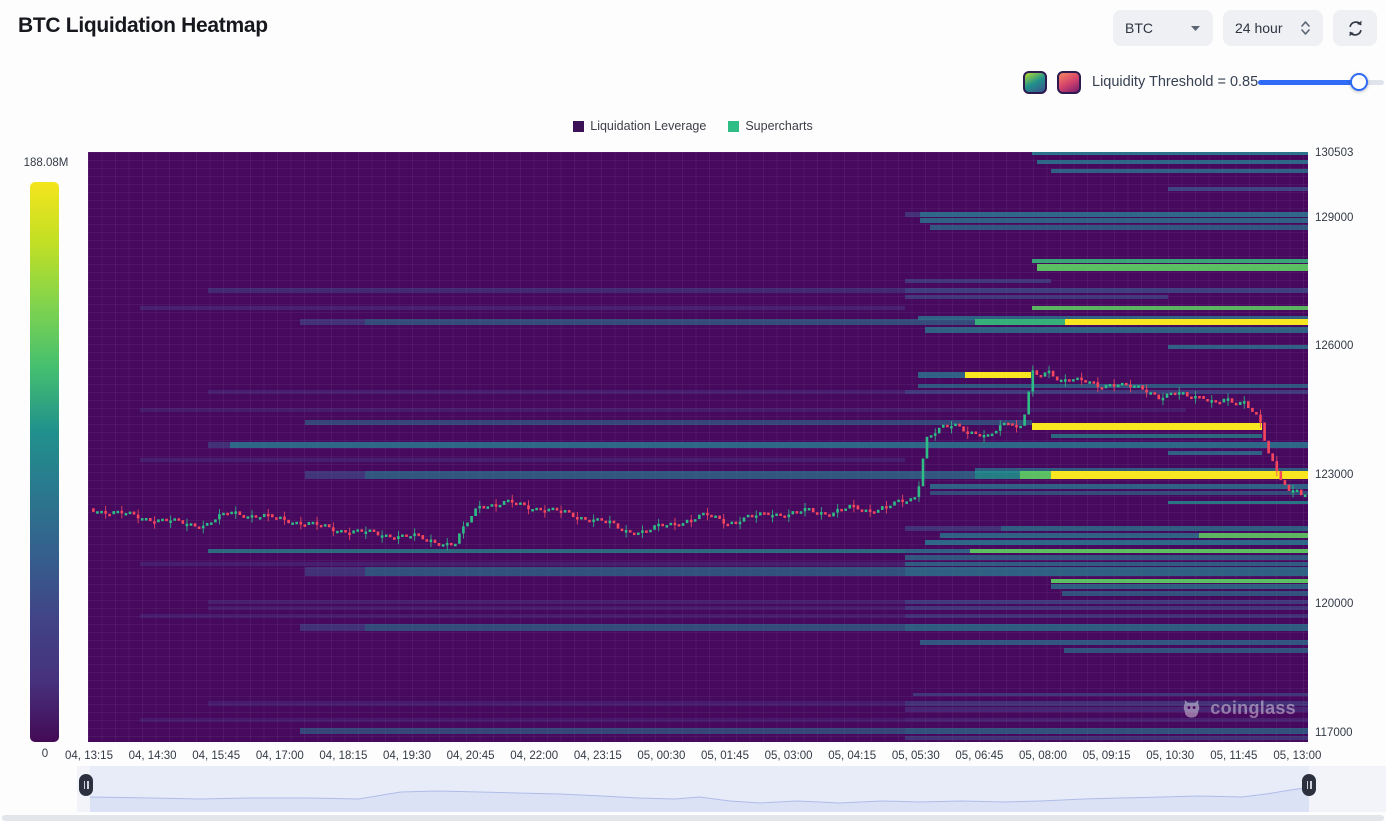 Image resolution: width=1386 pixels, height=821 pixels. Describe the element at coordinates (1175, 82) in the screenshot. I see `liquidity-threshold-label: Liquidity Threshold = 0.85` at that location.